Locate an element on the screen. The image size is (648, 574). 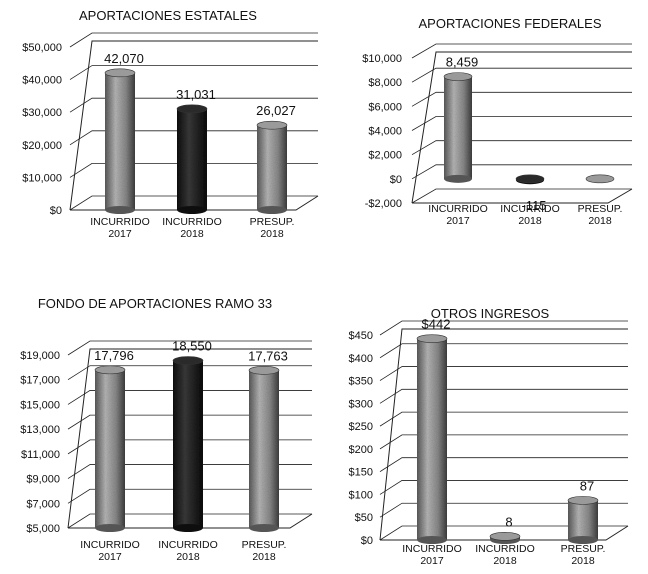
chart-title: APORTACIONES ESTATALES is located at coordinates (168, 15).